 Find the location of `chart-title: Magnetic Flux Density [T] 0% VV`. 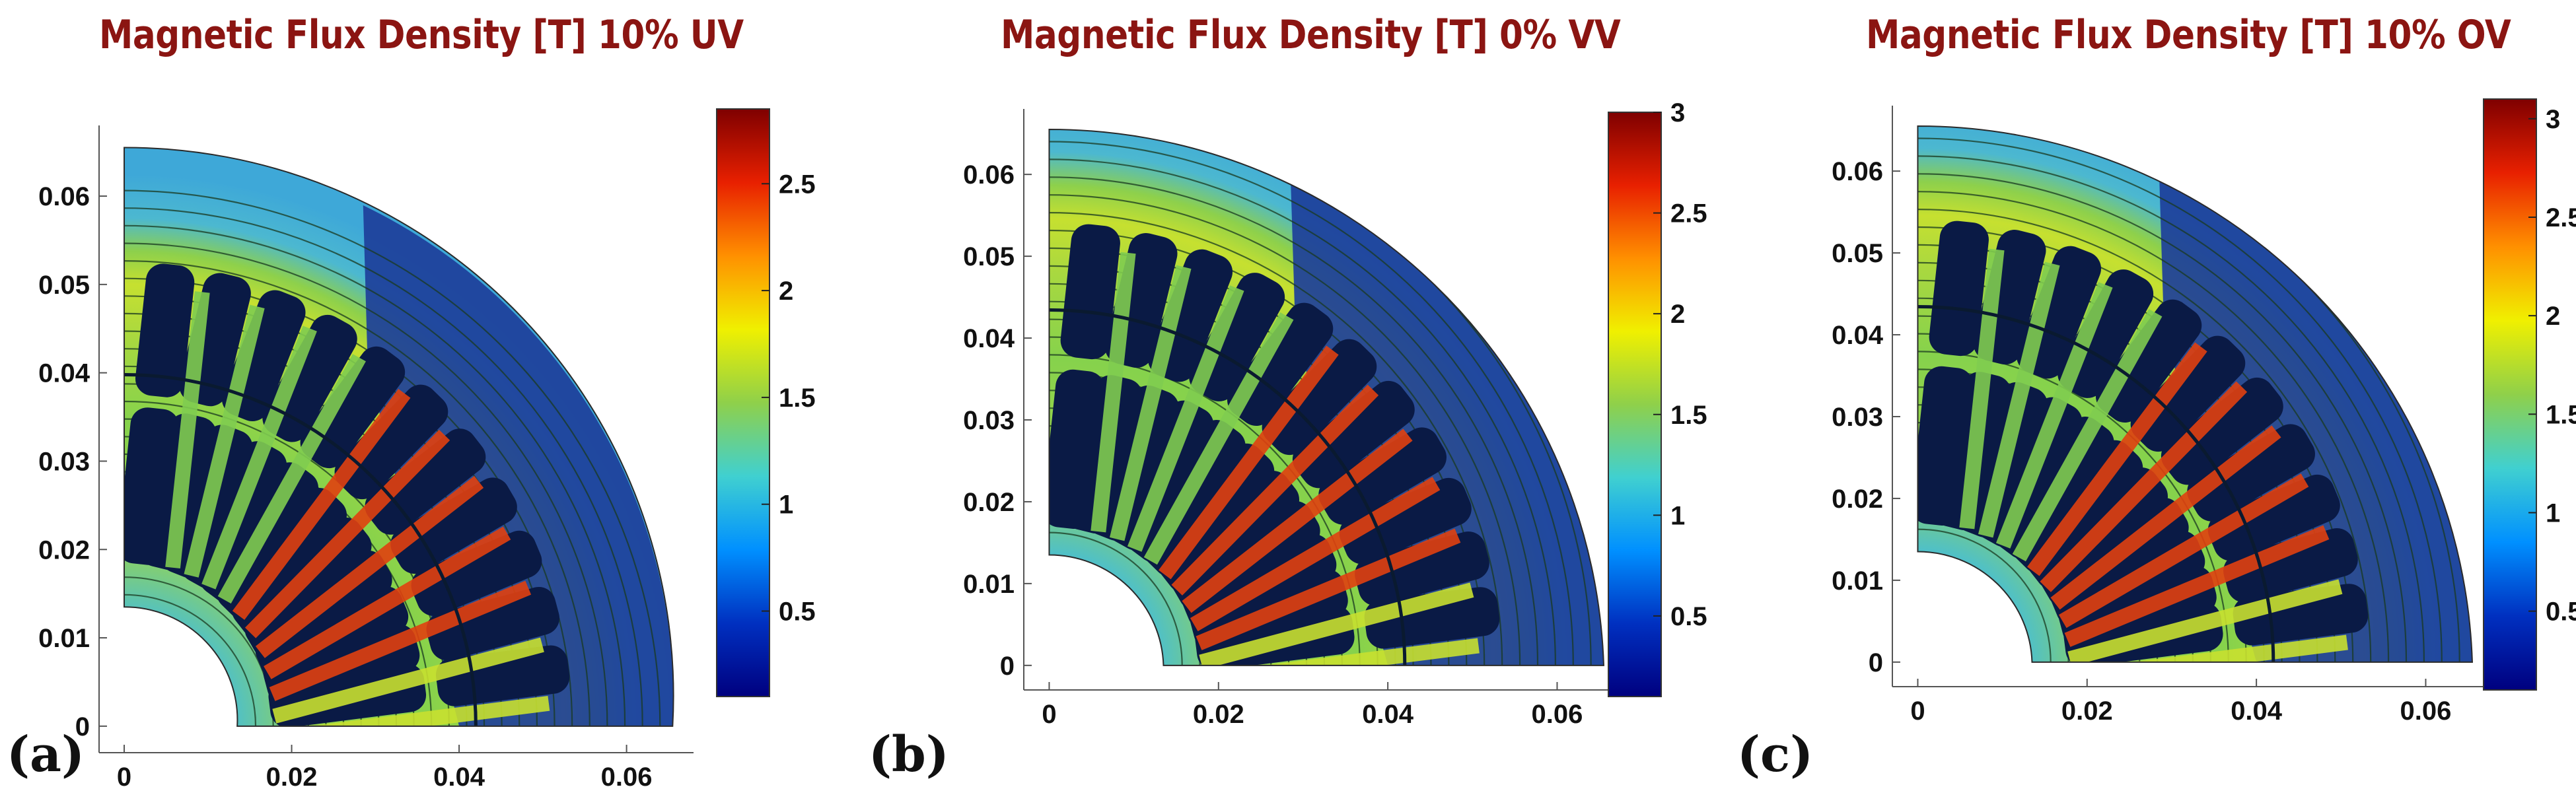

chart-title: Magnetic Flux Density [T] 0% VV is located at coordinates (1311, 35).